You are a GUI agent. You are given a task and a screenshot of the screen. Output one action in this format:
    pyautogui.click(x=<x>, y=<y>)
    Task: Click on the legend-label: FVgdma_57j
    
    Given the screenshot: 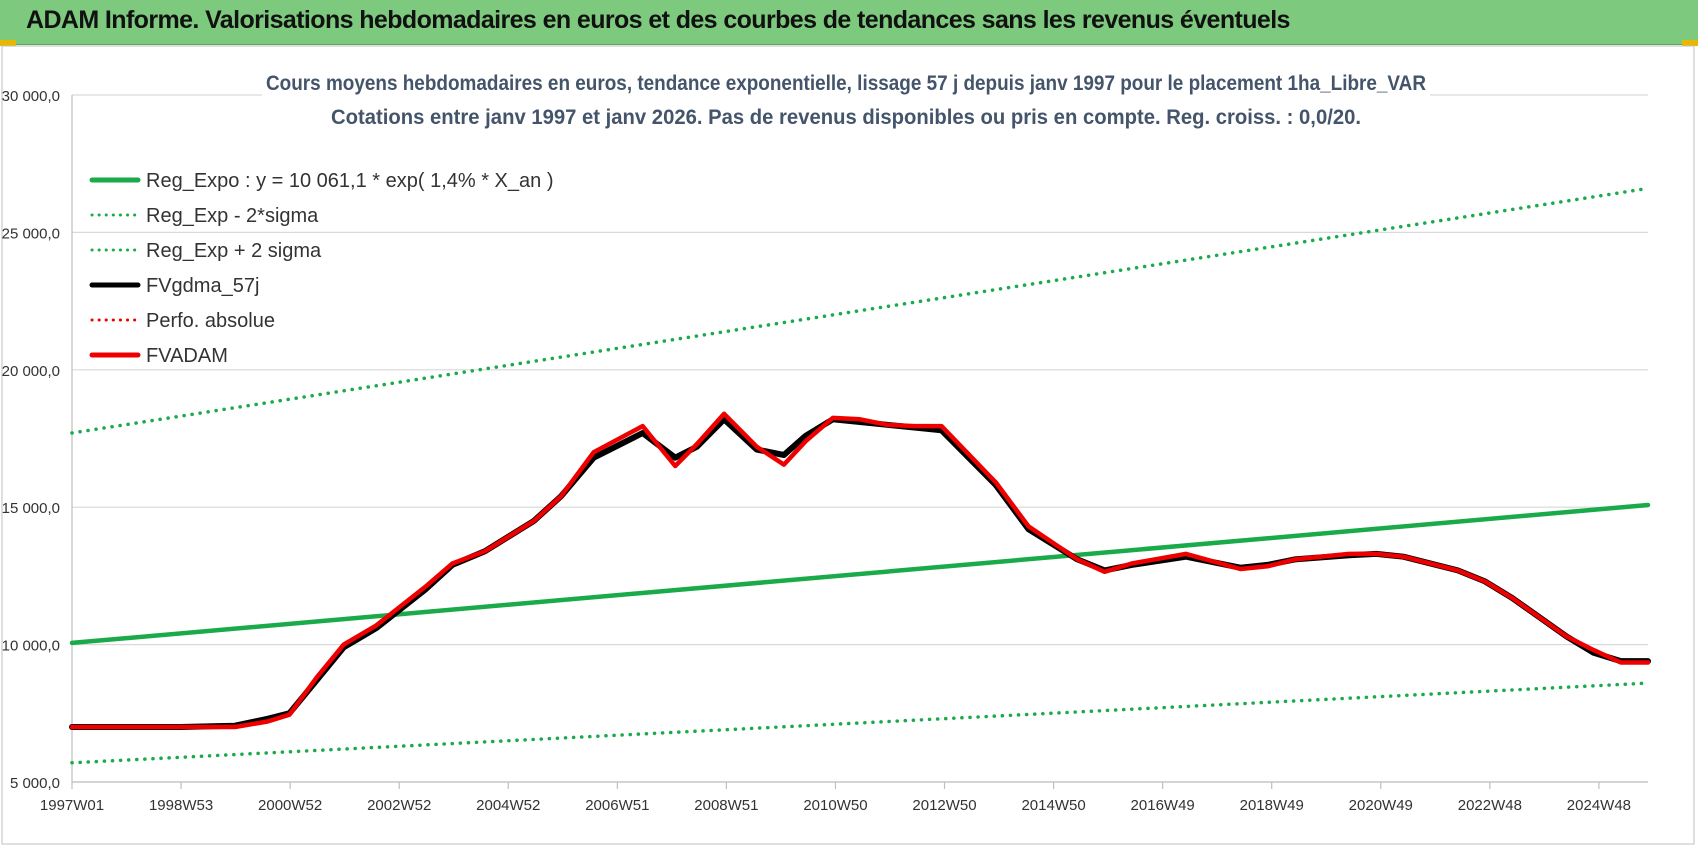 What is the action you would take?
    pyautogui.click(x=202, y=286)
    